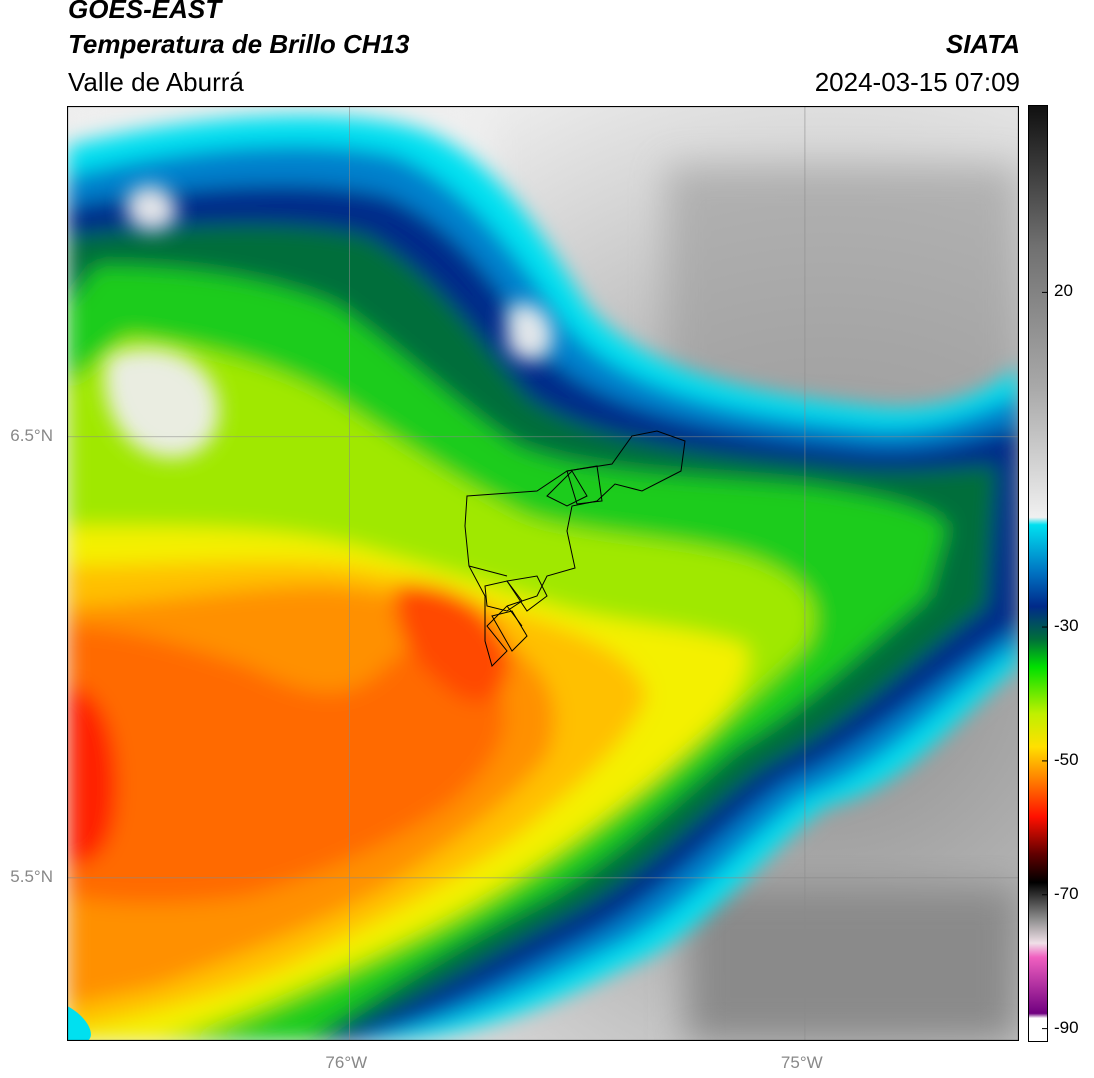 The width and height of the screenshot is (1094, 1078). What do you see at coordinates (1066, 759) in the screenshot?
I see `colorbar-label: -50` at bounding box center [1066, 759].